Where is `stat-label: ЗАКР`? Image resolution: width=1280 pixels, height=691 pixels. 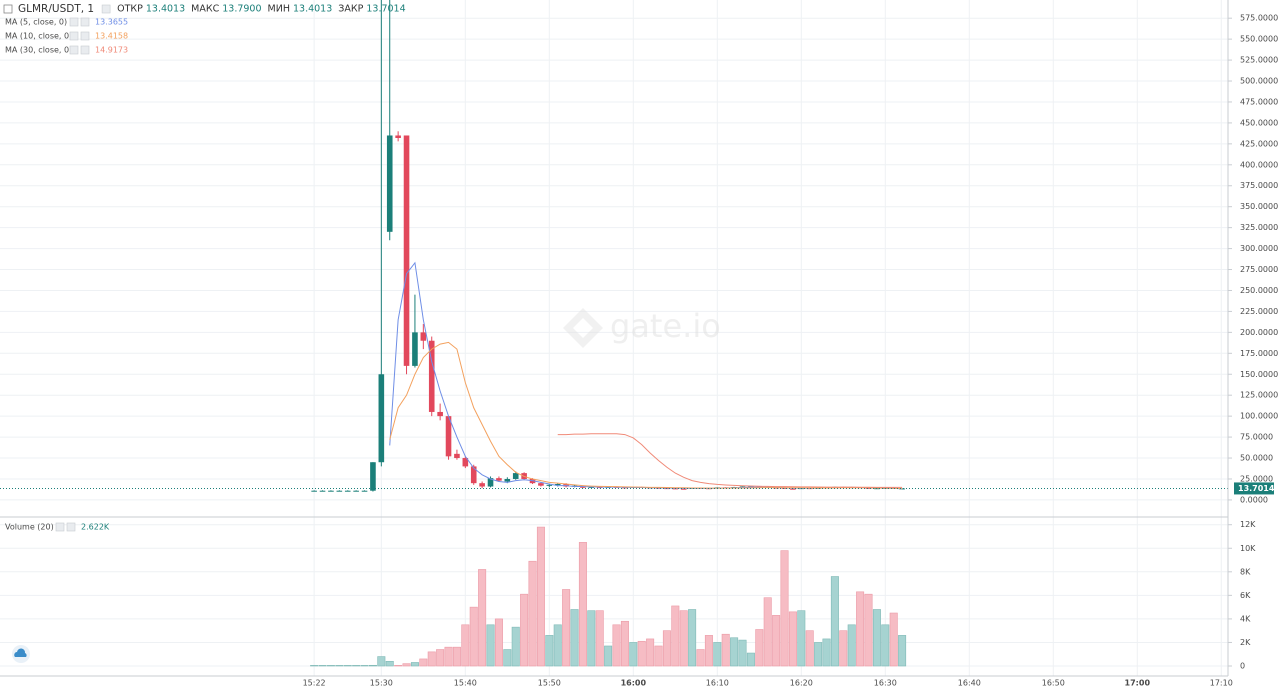 stat-label: ЗАКР is located at coordinates (350, 9).